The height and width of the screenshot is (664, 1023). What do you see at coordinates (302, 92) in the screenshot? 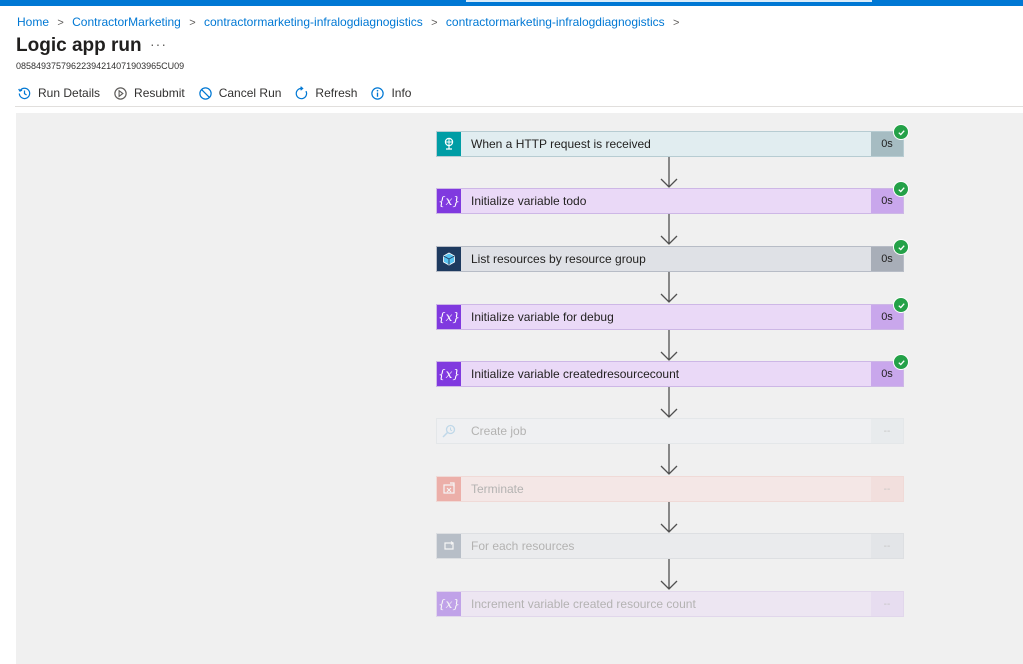
I see `refresh-icon` at bounding box center [302, 92].